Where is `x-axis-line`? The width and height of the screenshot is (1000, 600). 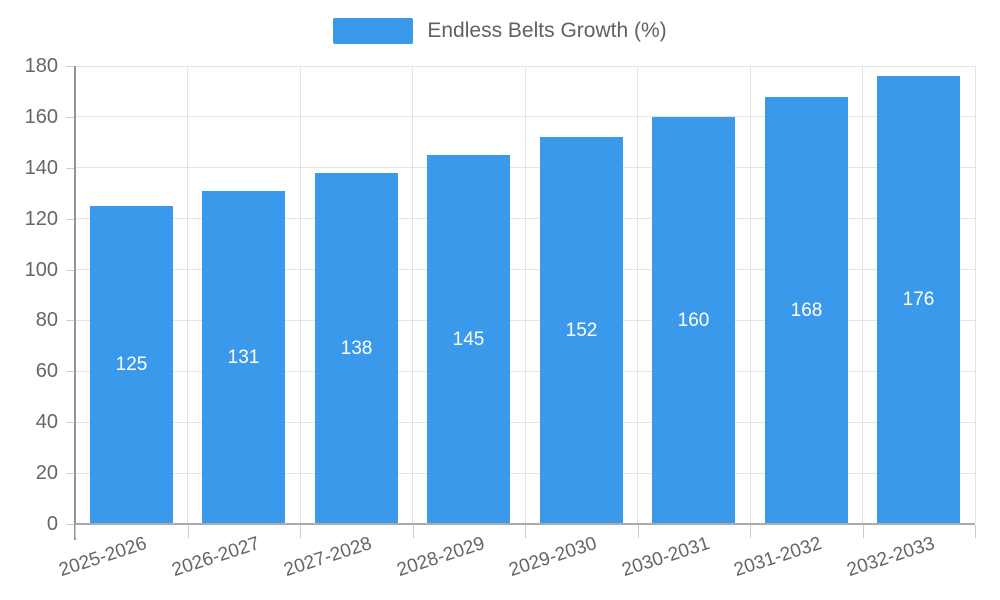 x-axis-line is located at coordinates (525, 524).